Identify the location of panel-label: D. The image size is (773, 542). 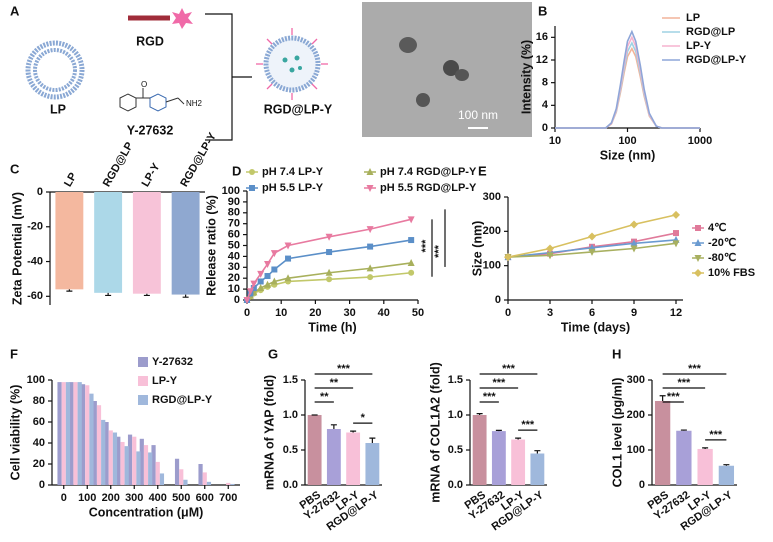
(236, 170).